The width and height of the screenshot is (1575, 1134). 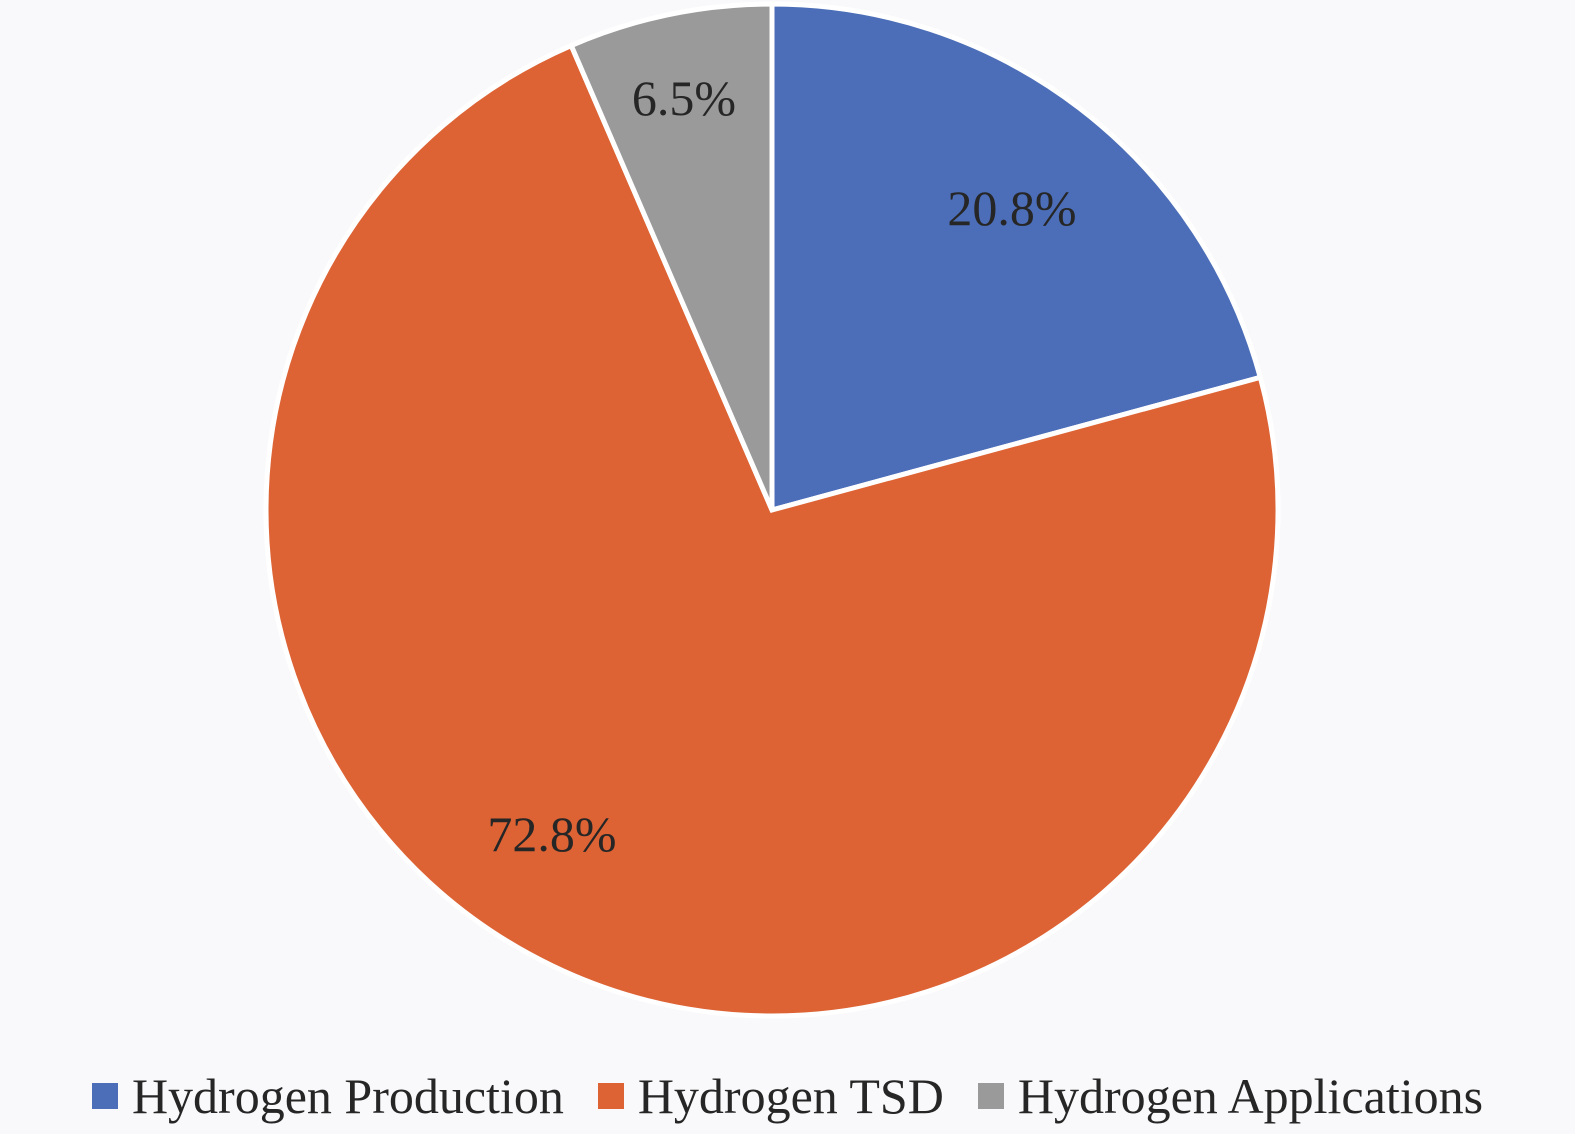 What do you see at coordinates (684, 98) in the screenshot?
I see `data-label-hydrogen-applications: 6.5%` at bounding box center [684, 98].